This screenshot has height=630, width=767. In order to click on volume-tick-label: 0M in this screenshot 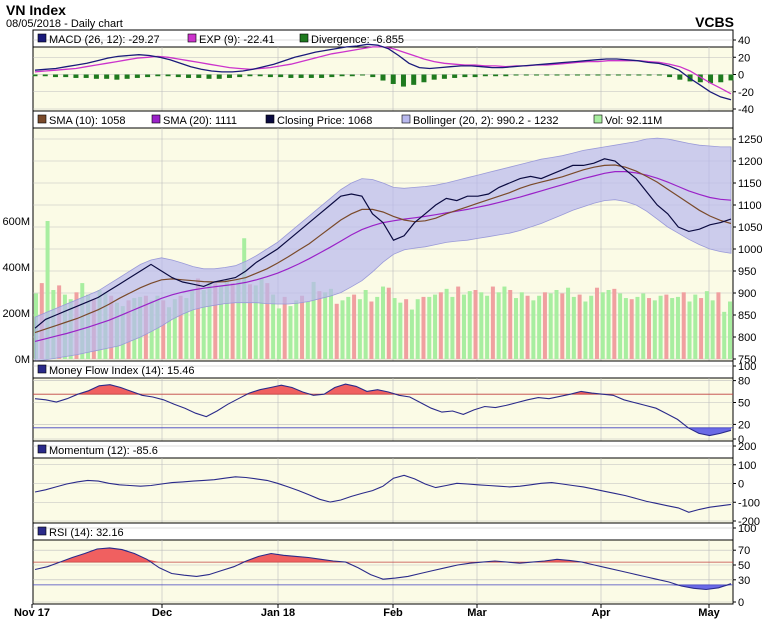, I will do `click(22, 360)`.